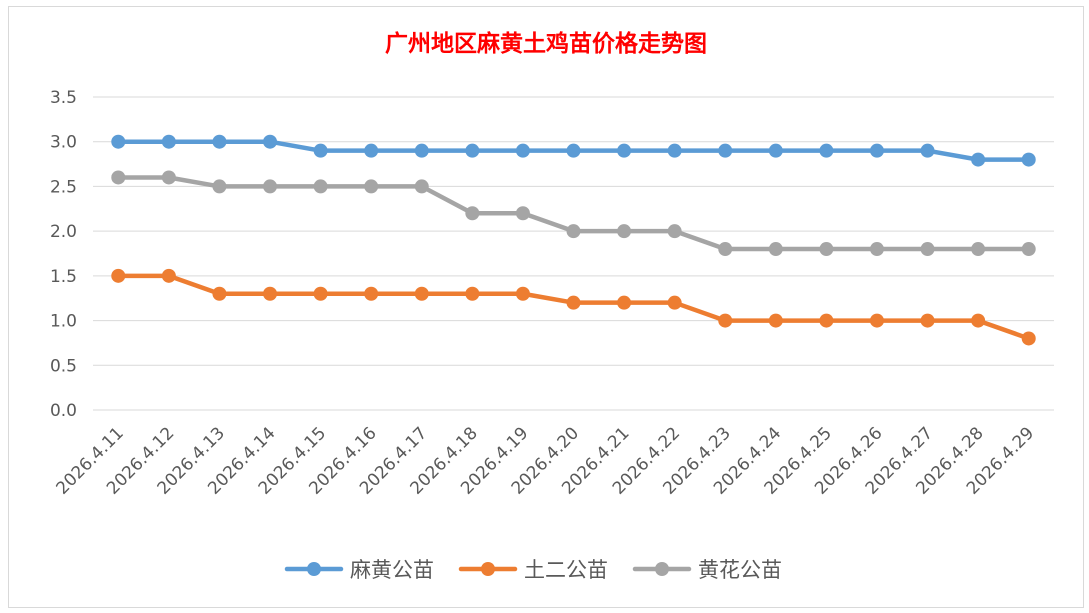 Image resolution: width=1089 pixels, height=613 pixels. Describe the element at coordinates (63, 411) in the screenshot. I see `y-tick-label: 0.0` at that location.